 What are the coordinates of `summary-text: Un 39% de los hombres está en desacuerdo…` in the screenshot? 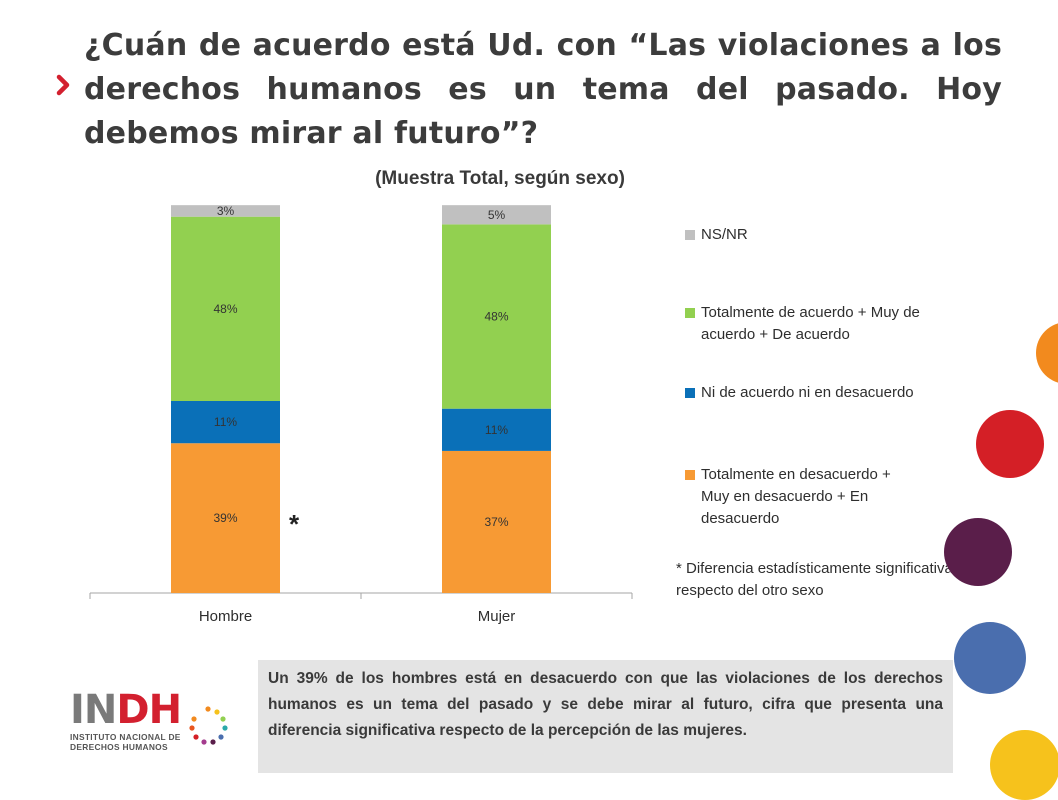 It's located at (605, 704).